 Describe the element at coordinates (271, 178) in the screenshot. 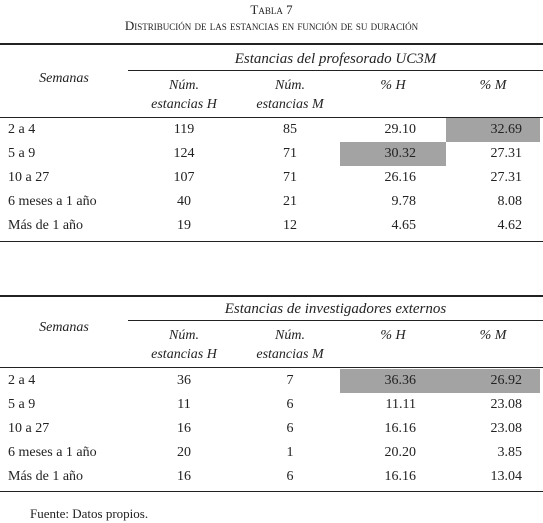

I see `table-row: 10 a 27 107 71 26.16 27.31` at that location.